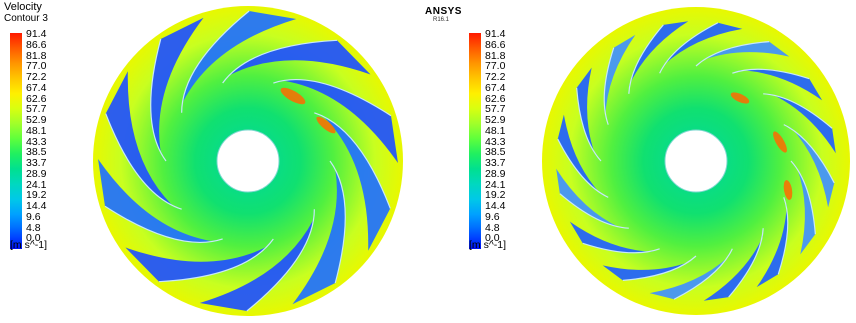 This screenshot has width=856, height=323. I want to click on ansys-logo: ANSYS R16.1, so click(443, 14).